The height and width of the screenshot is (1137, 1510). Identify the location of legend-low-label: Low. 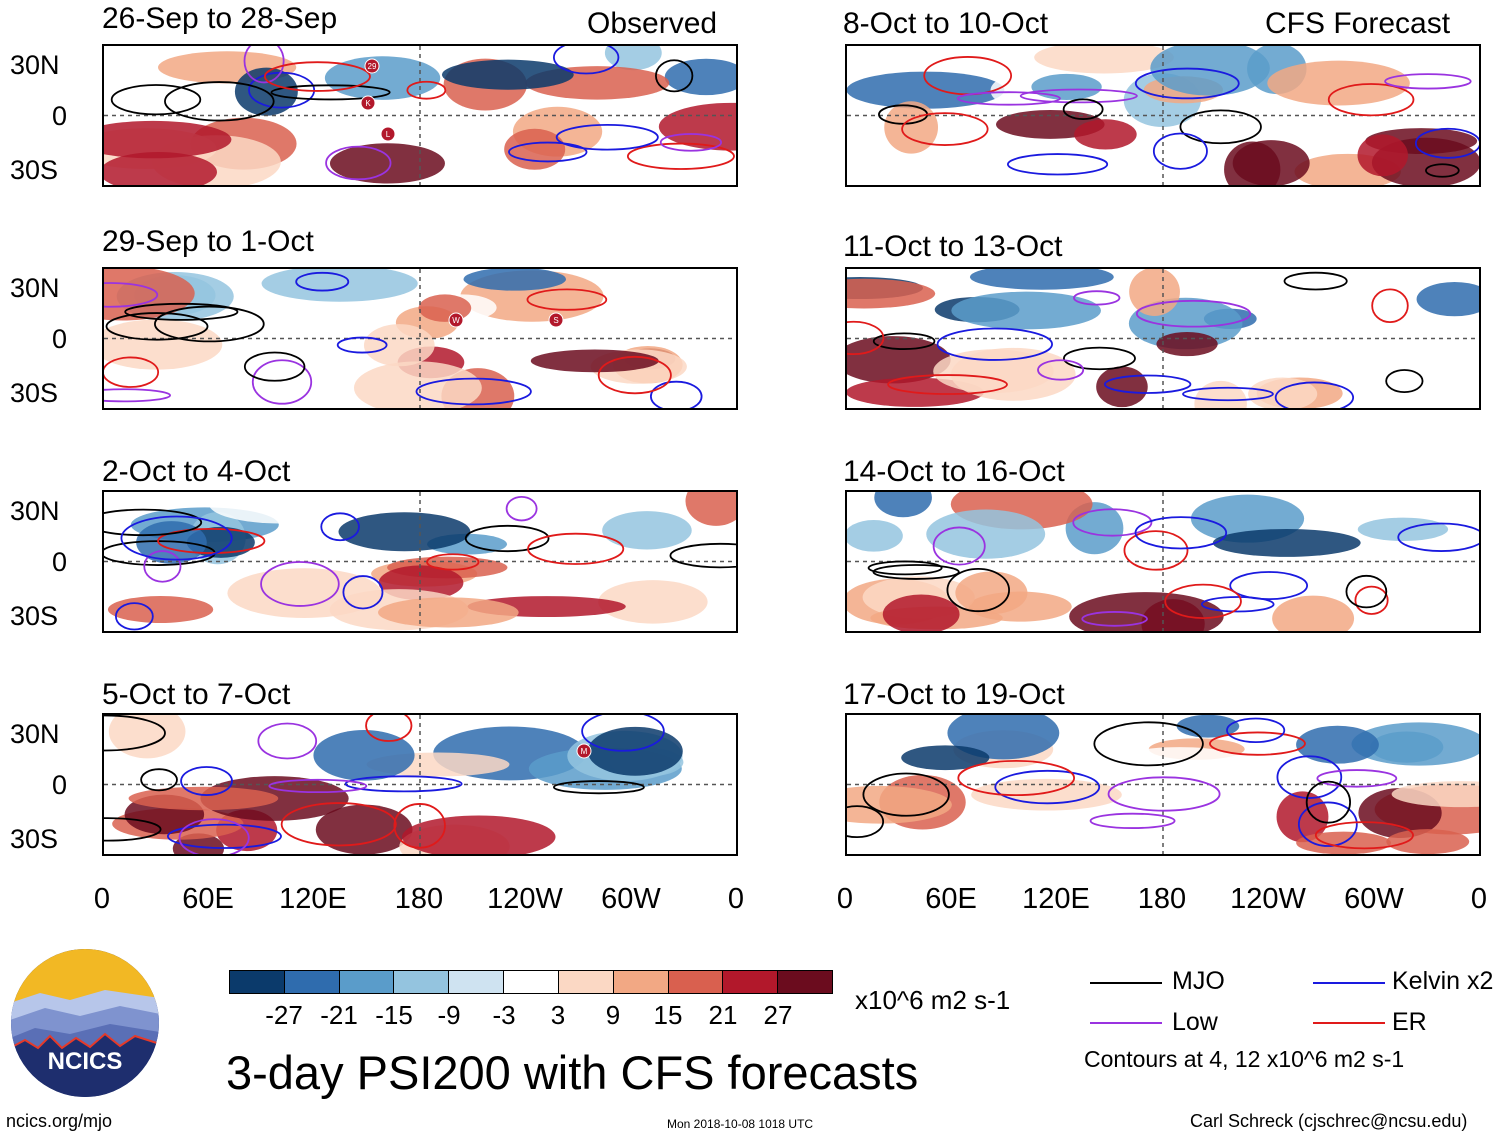
(1195, 1022).